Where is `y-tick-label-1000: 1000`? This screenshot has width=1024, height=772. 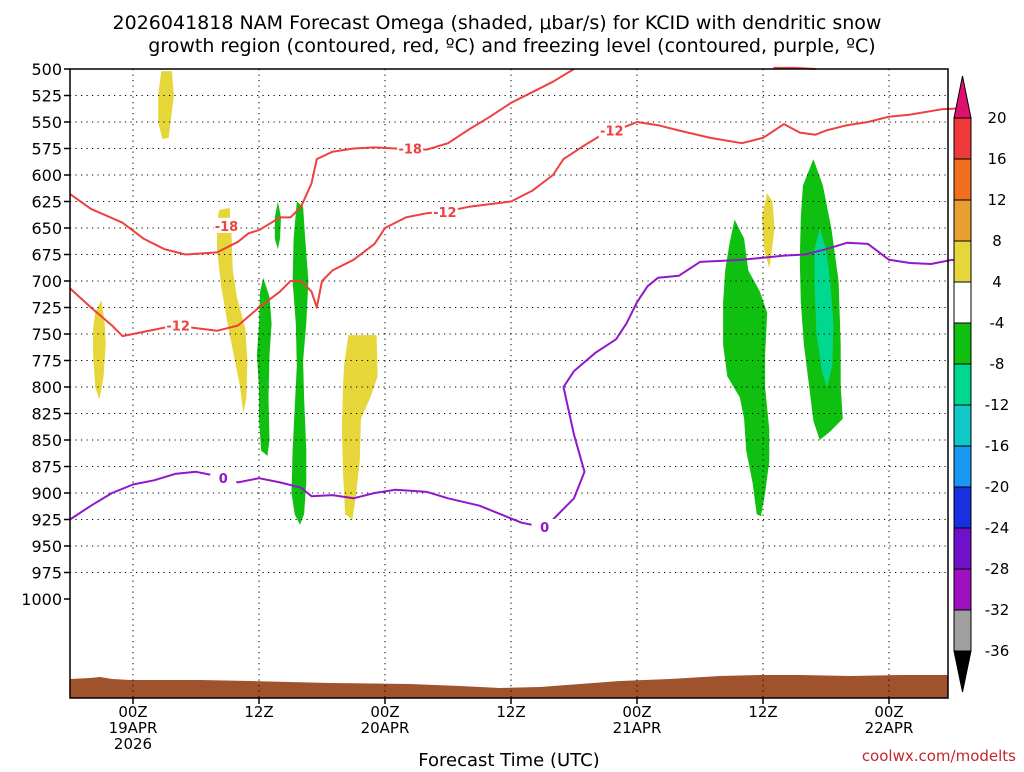
y-tick-label-1000: 1000 is located at coordinates (41, 599).